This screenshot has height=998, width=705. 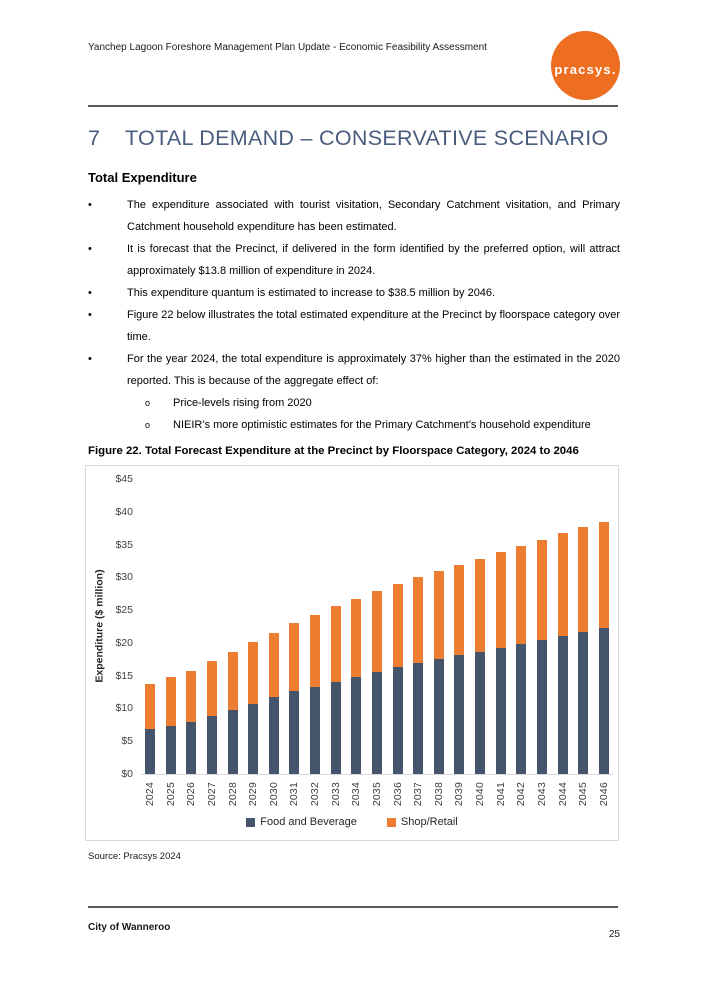 I want to click on y-tick-label: $45, so click(x=124, y=479).